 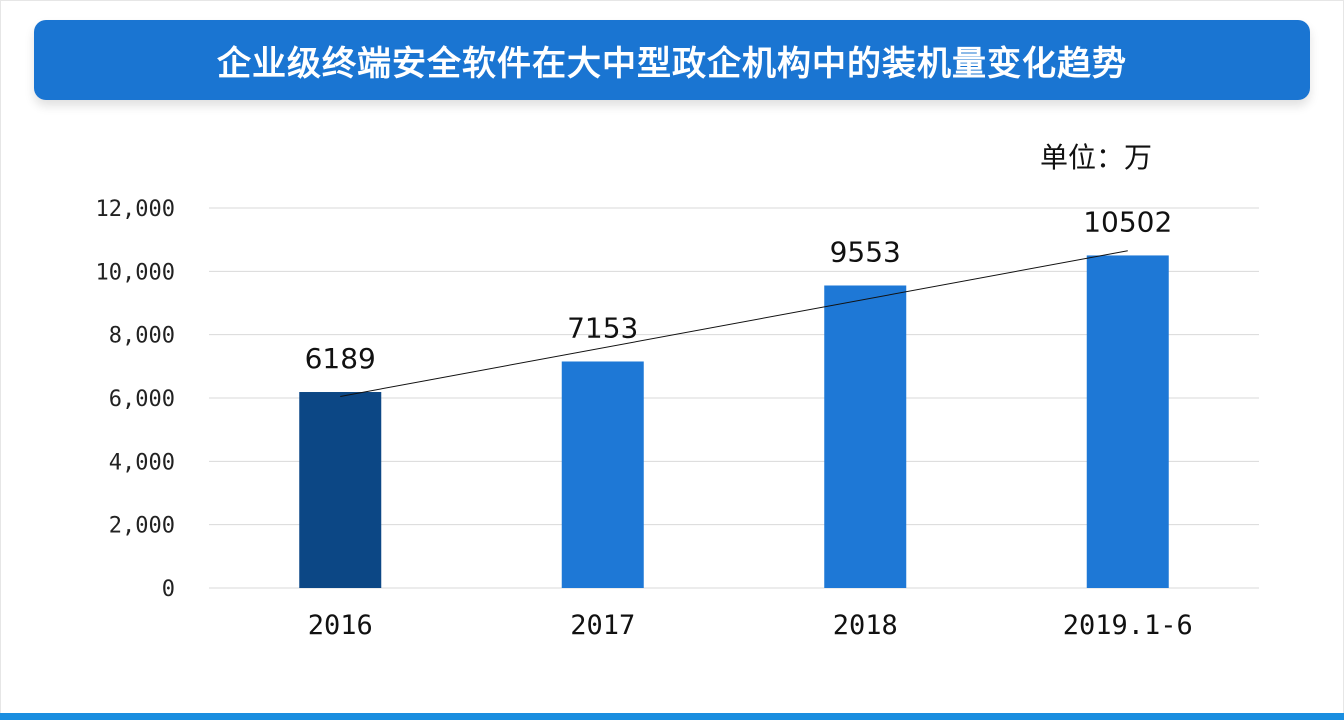 I want to click on y-tick-label: 4,000, so click(x=142, y=462).